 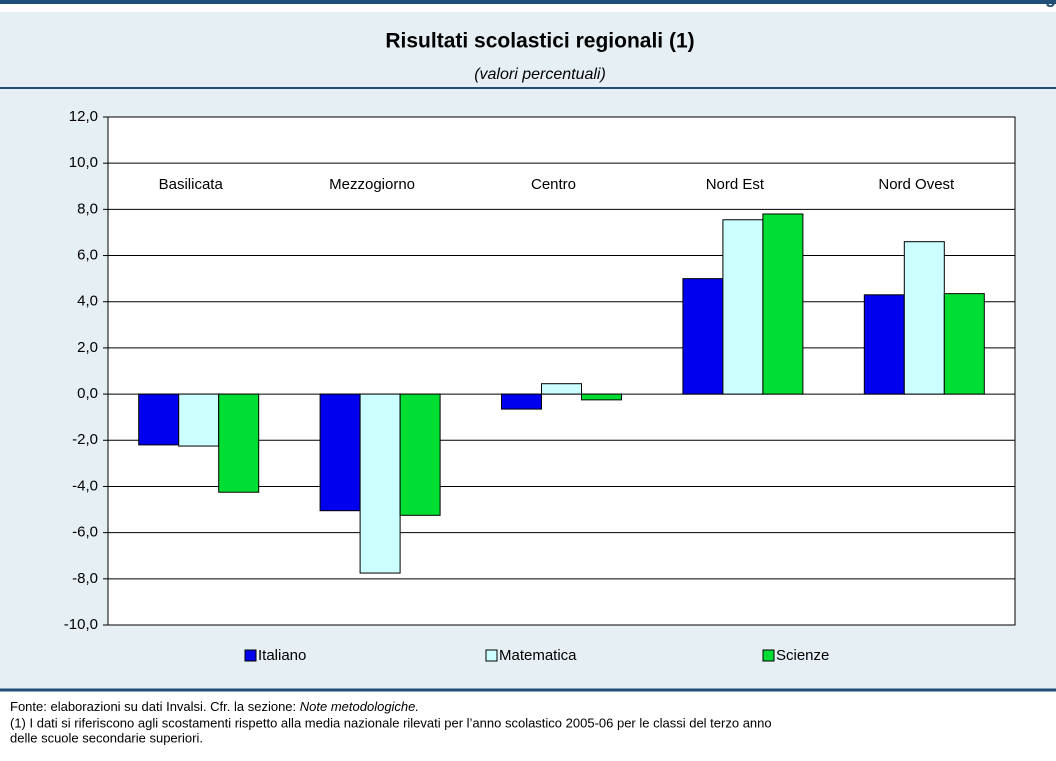 What do you see at coordinates (553, 184) in the screenshot?
I see `category-label: Centro` at bounding box center [553, 184].